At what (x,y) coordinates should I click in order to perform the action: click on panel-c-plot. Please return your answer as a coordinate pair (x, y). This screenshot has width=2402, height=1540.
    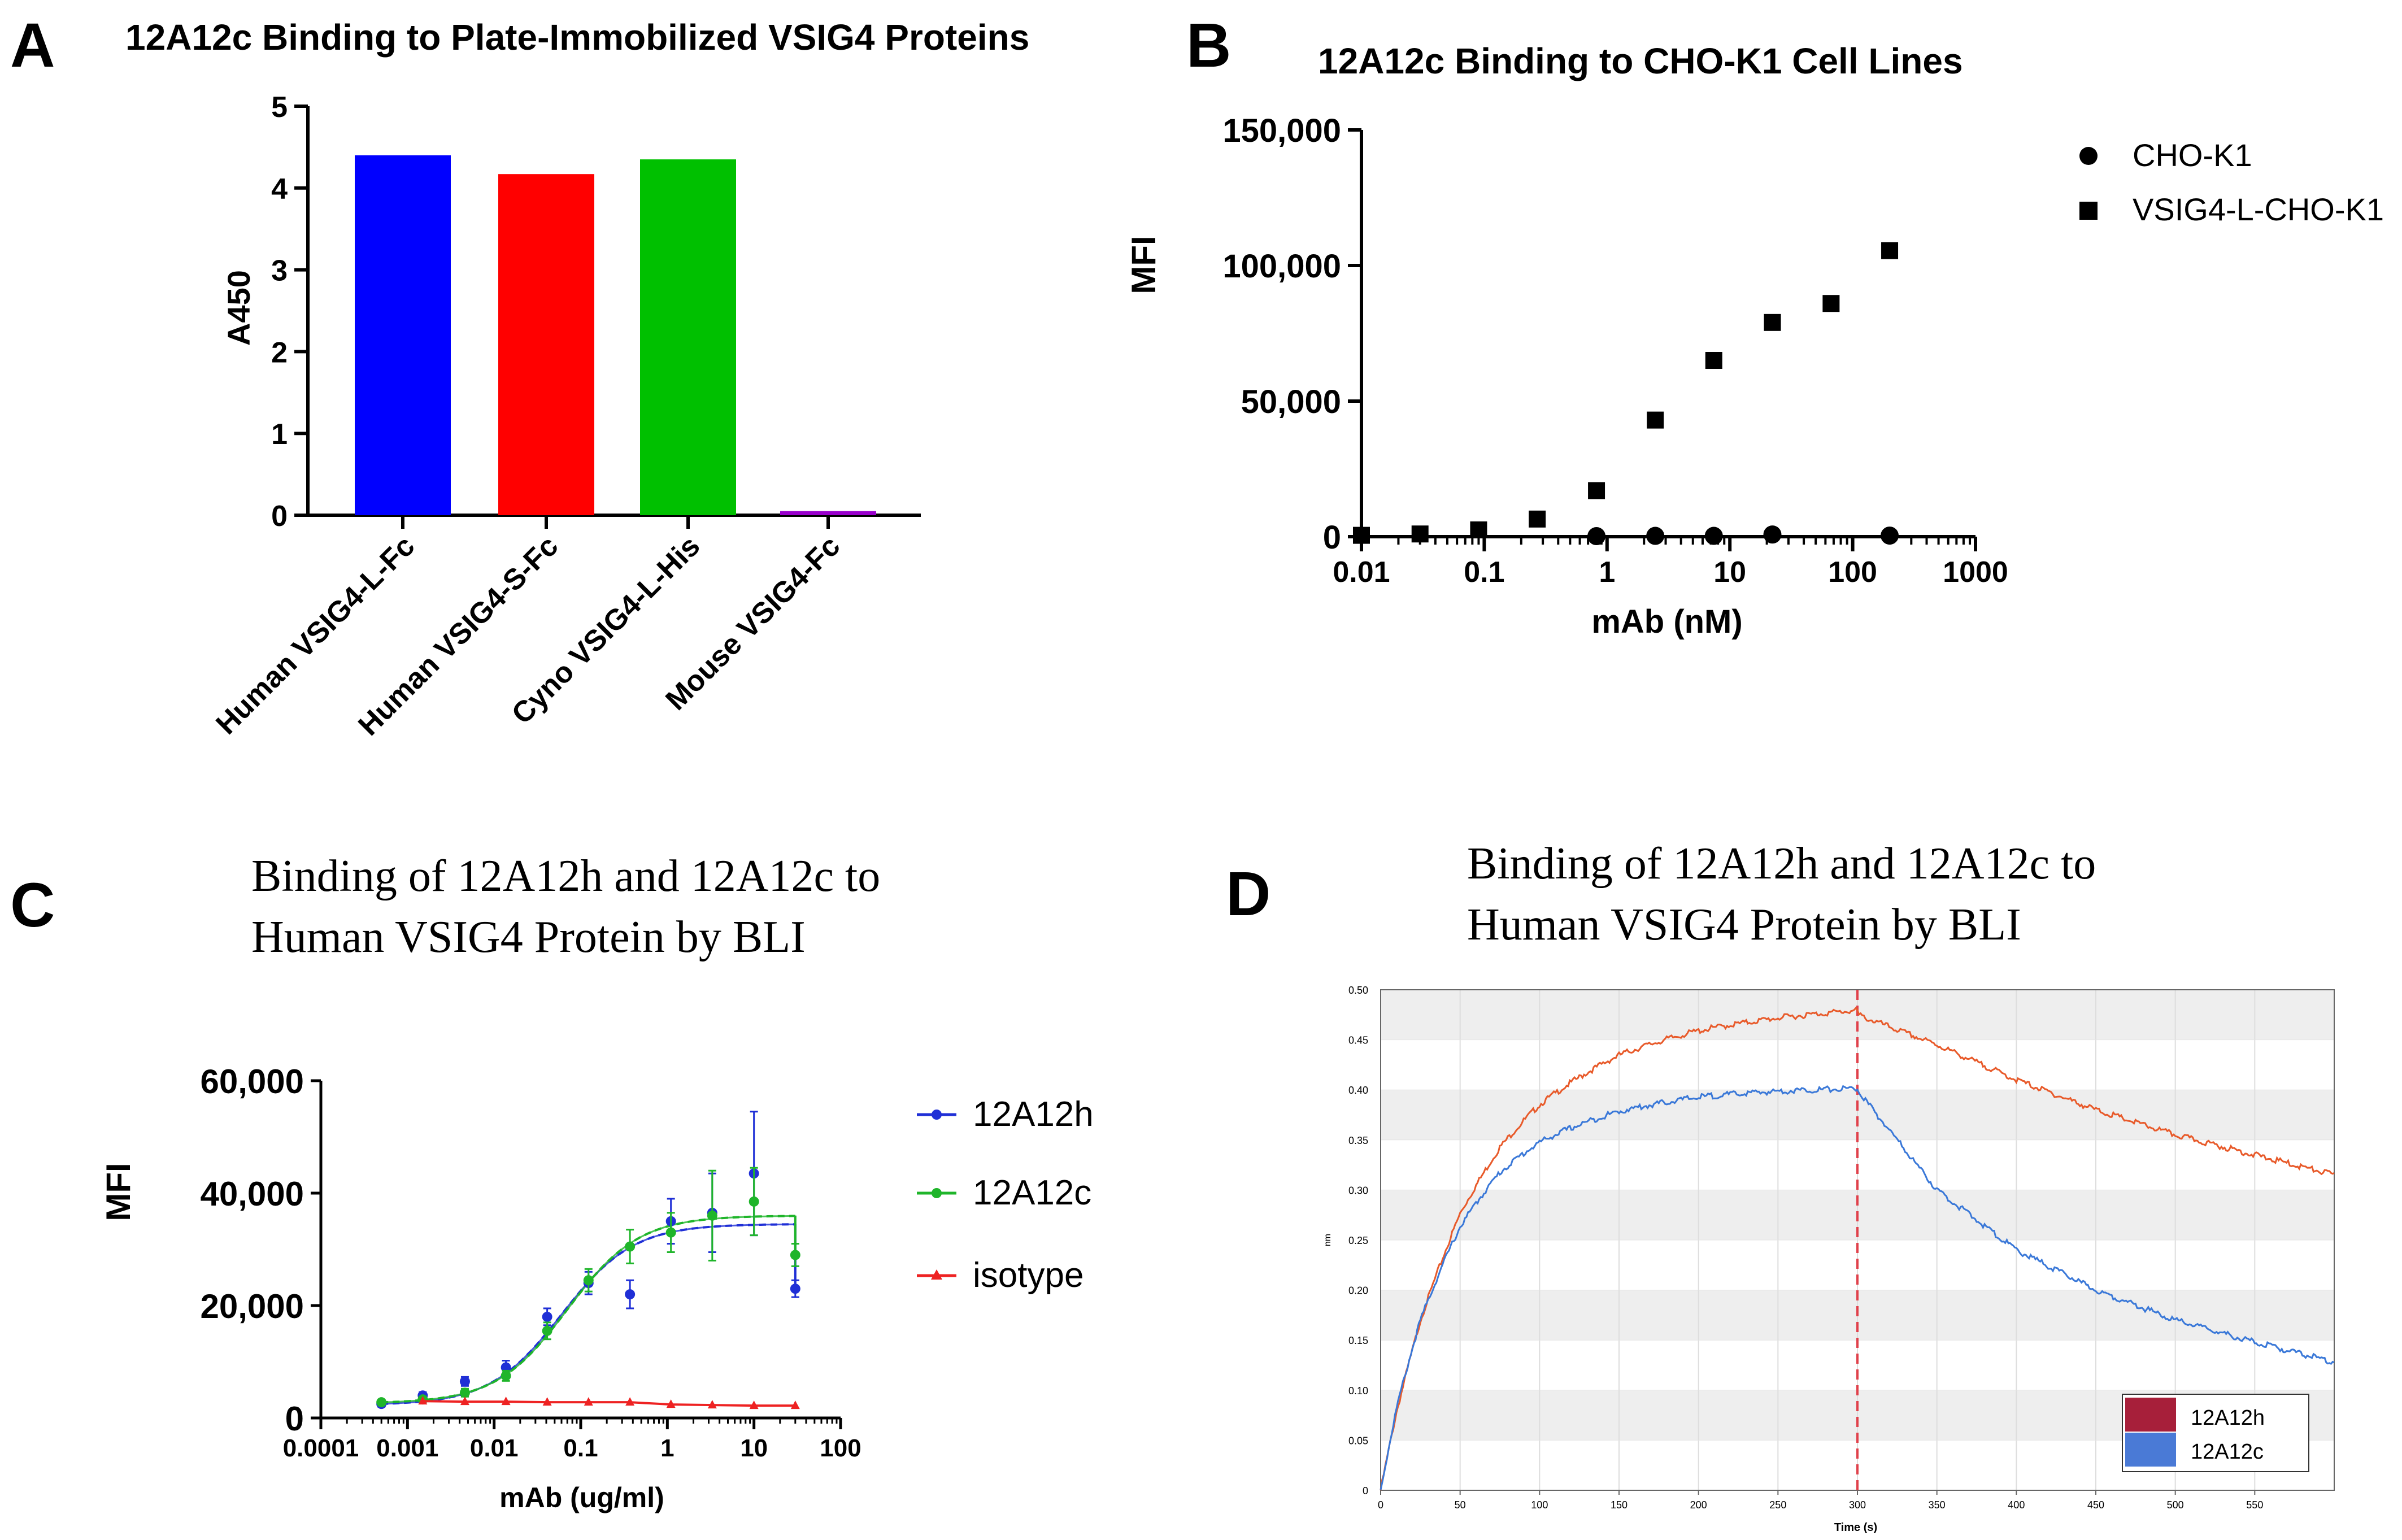
    Looking at the image, I should click on (588, 1260).